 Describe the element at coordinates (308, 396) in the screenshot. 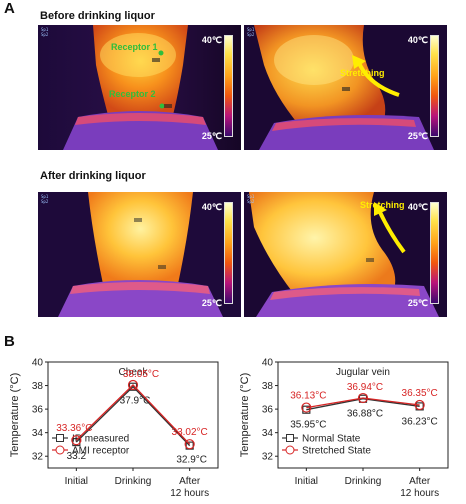

I see `data-label: 36.13°C` at that location.